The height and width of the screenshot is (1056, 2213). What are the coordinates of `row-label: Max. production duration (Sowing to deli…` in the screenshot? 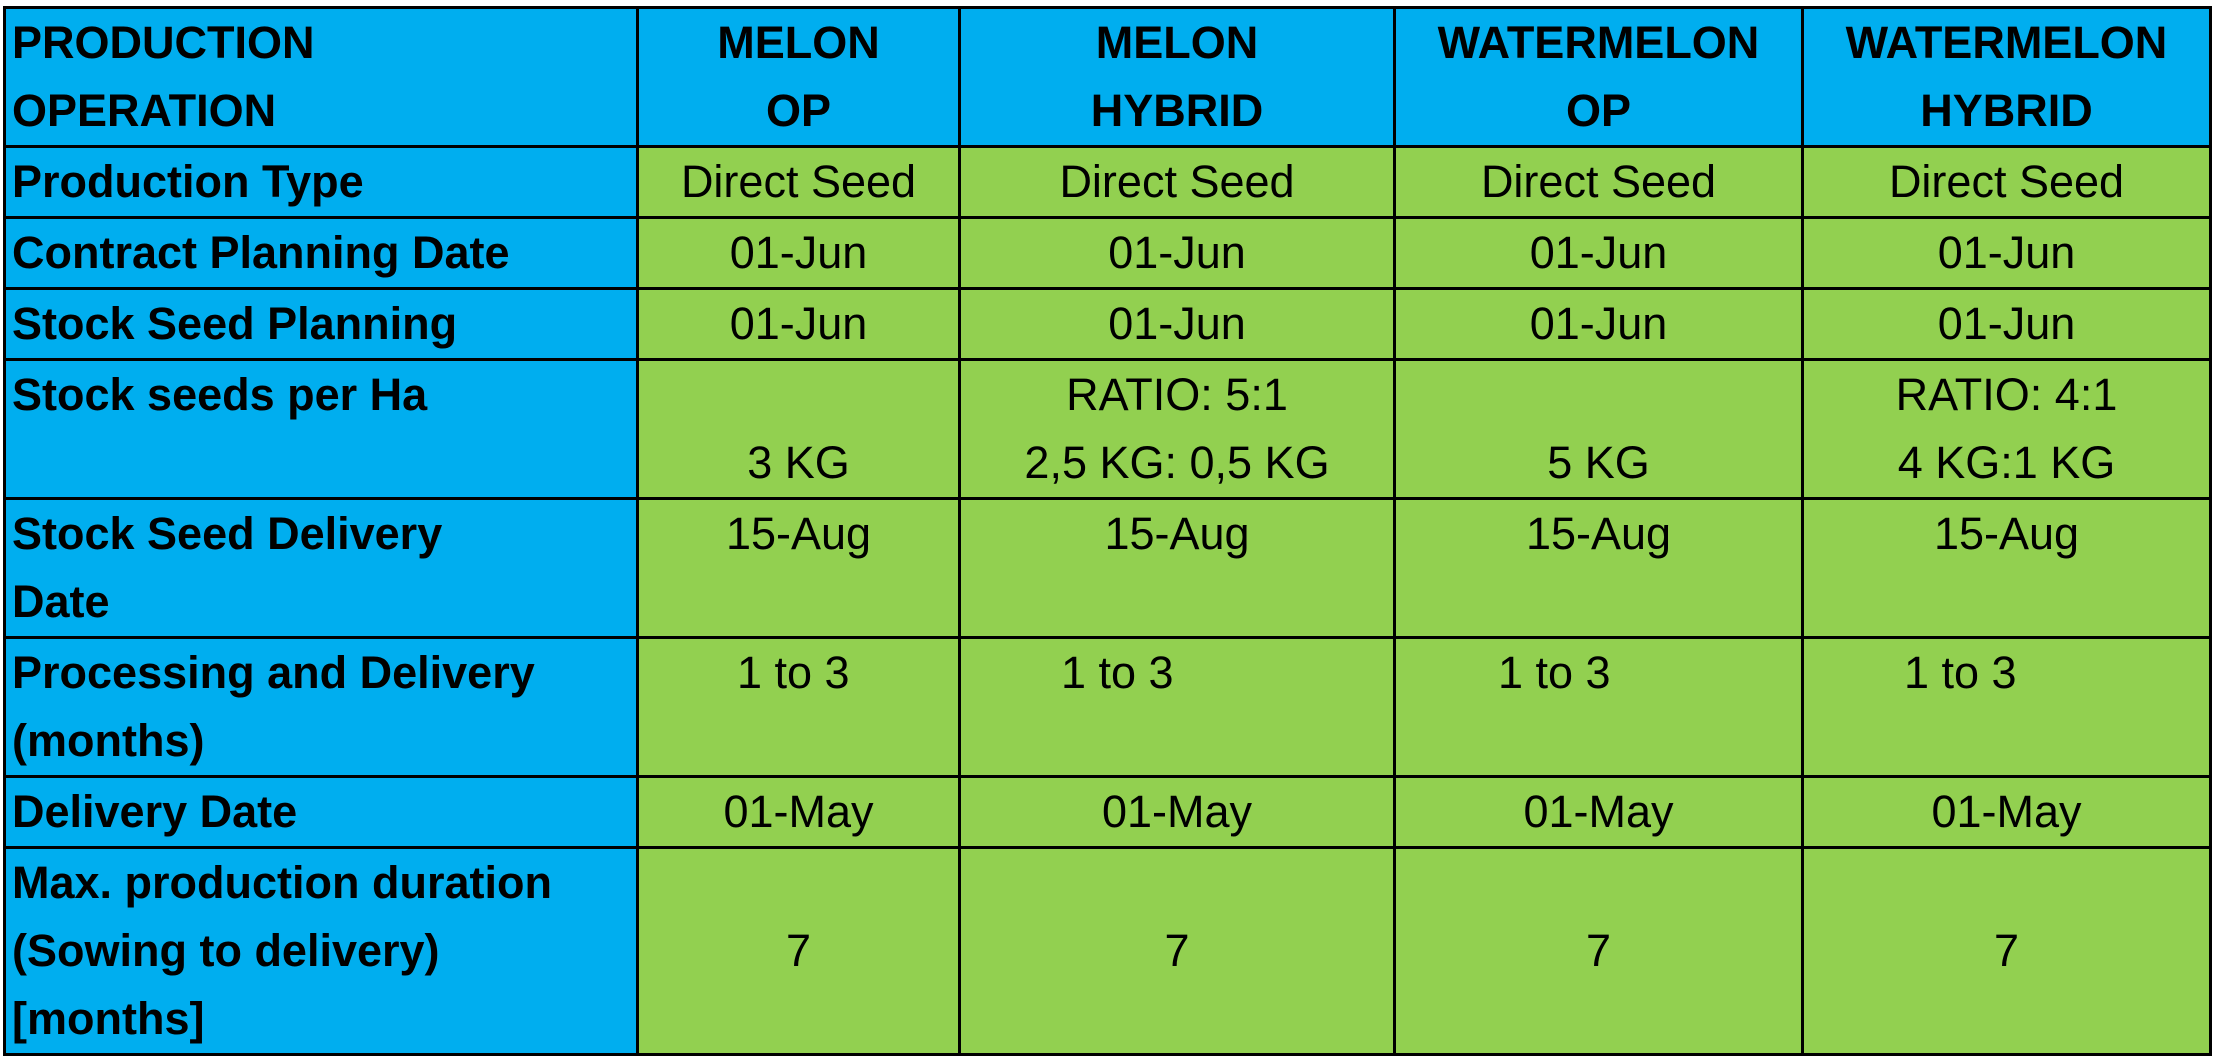 It's located at (321, 951).